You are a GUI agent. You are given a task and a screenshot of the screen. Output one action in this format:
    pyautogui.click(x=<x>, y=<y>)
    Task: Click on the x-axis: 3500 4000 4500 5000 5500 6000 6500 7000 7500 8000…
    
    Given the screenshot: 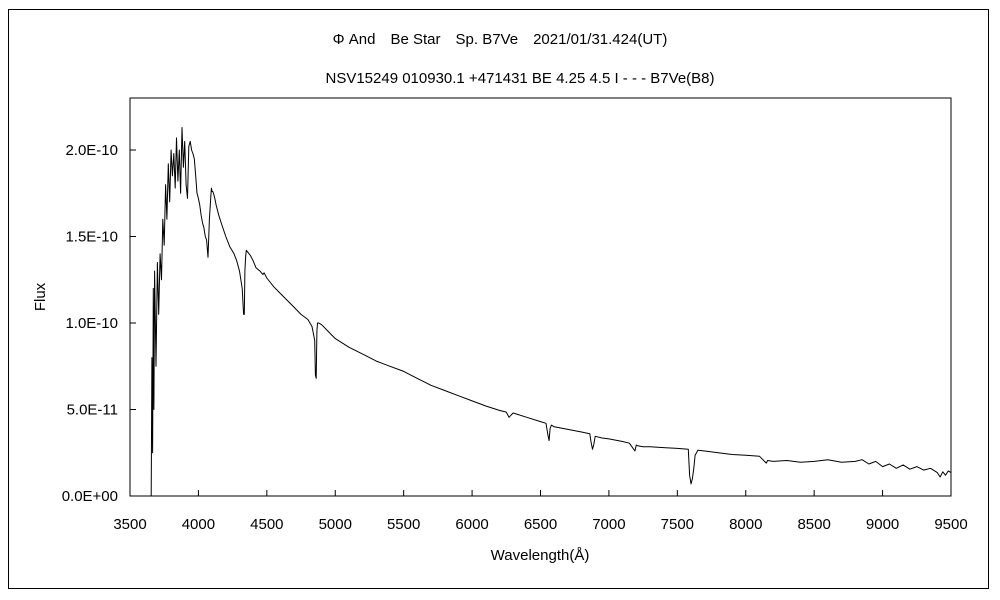 What is the action you would take?
    pyautogui.click(x=540, y=511)
    